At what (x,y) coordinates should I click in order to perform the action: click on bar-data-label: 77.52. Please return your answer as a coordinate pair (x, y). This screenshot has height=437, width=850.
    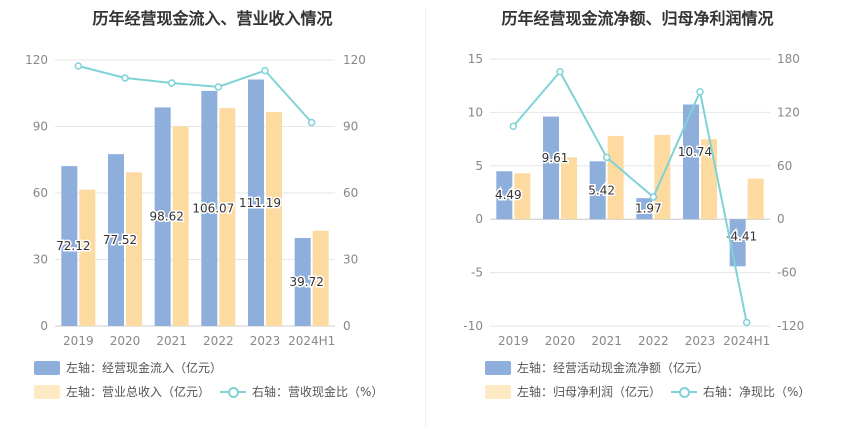
    Looking at the image, I should click on (120, 240).